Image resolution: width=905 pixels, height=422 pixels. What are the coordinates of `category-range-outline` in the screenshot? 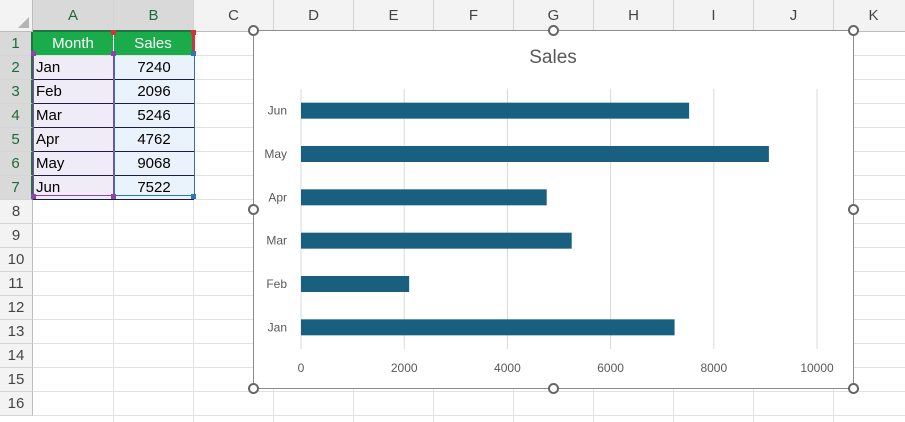 It's located at (73, 125).